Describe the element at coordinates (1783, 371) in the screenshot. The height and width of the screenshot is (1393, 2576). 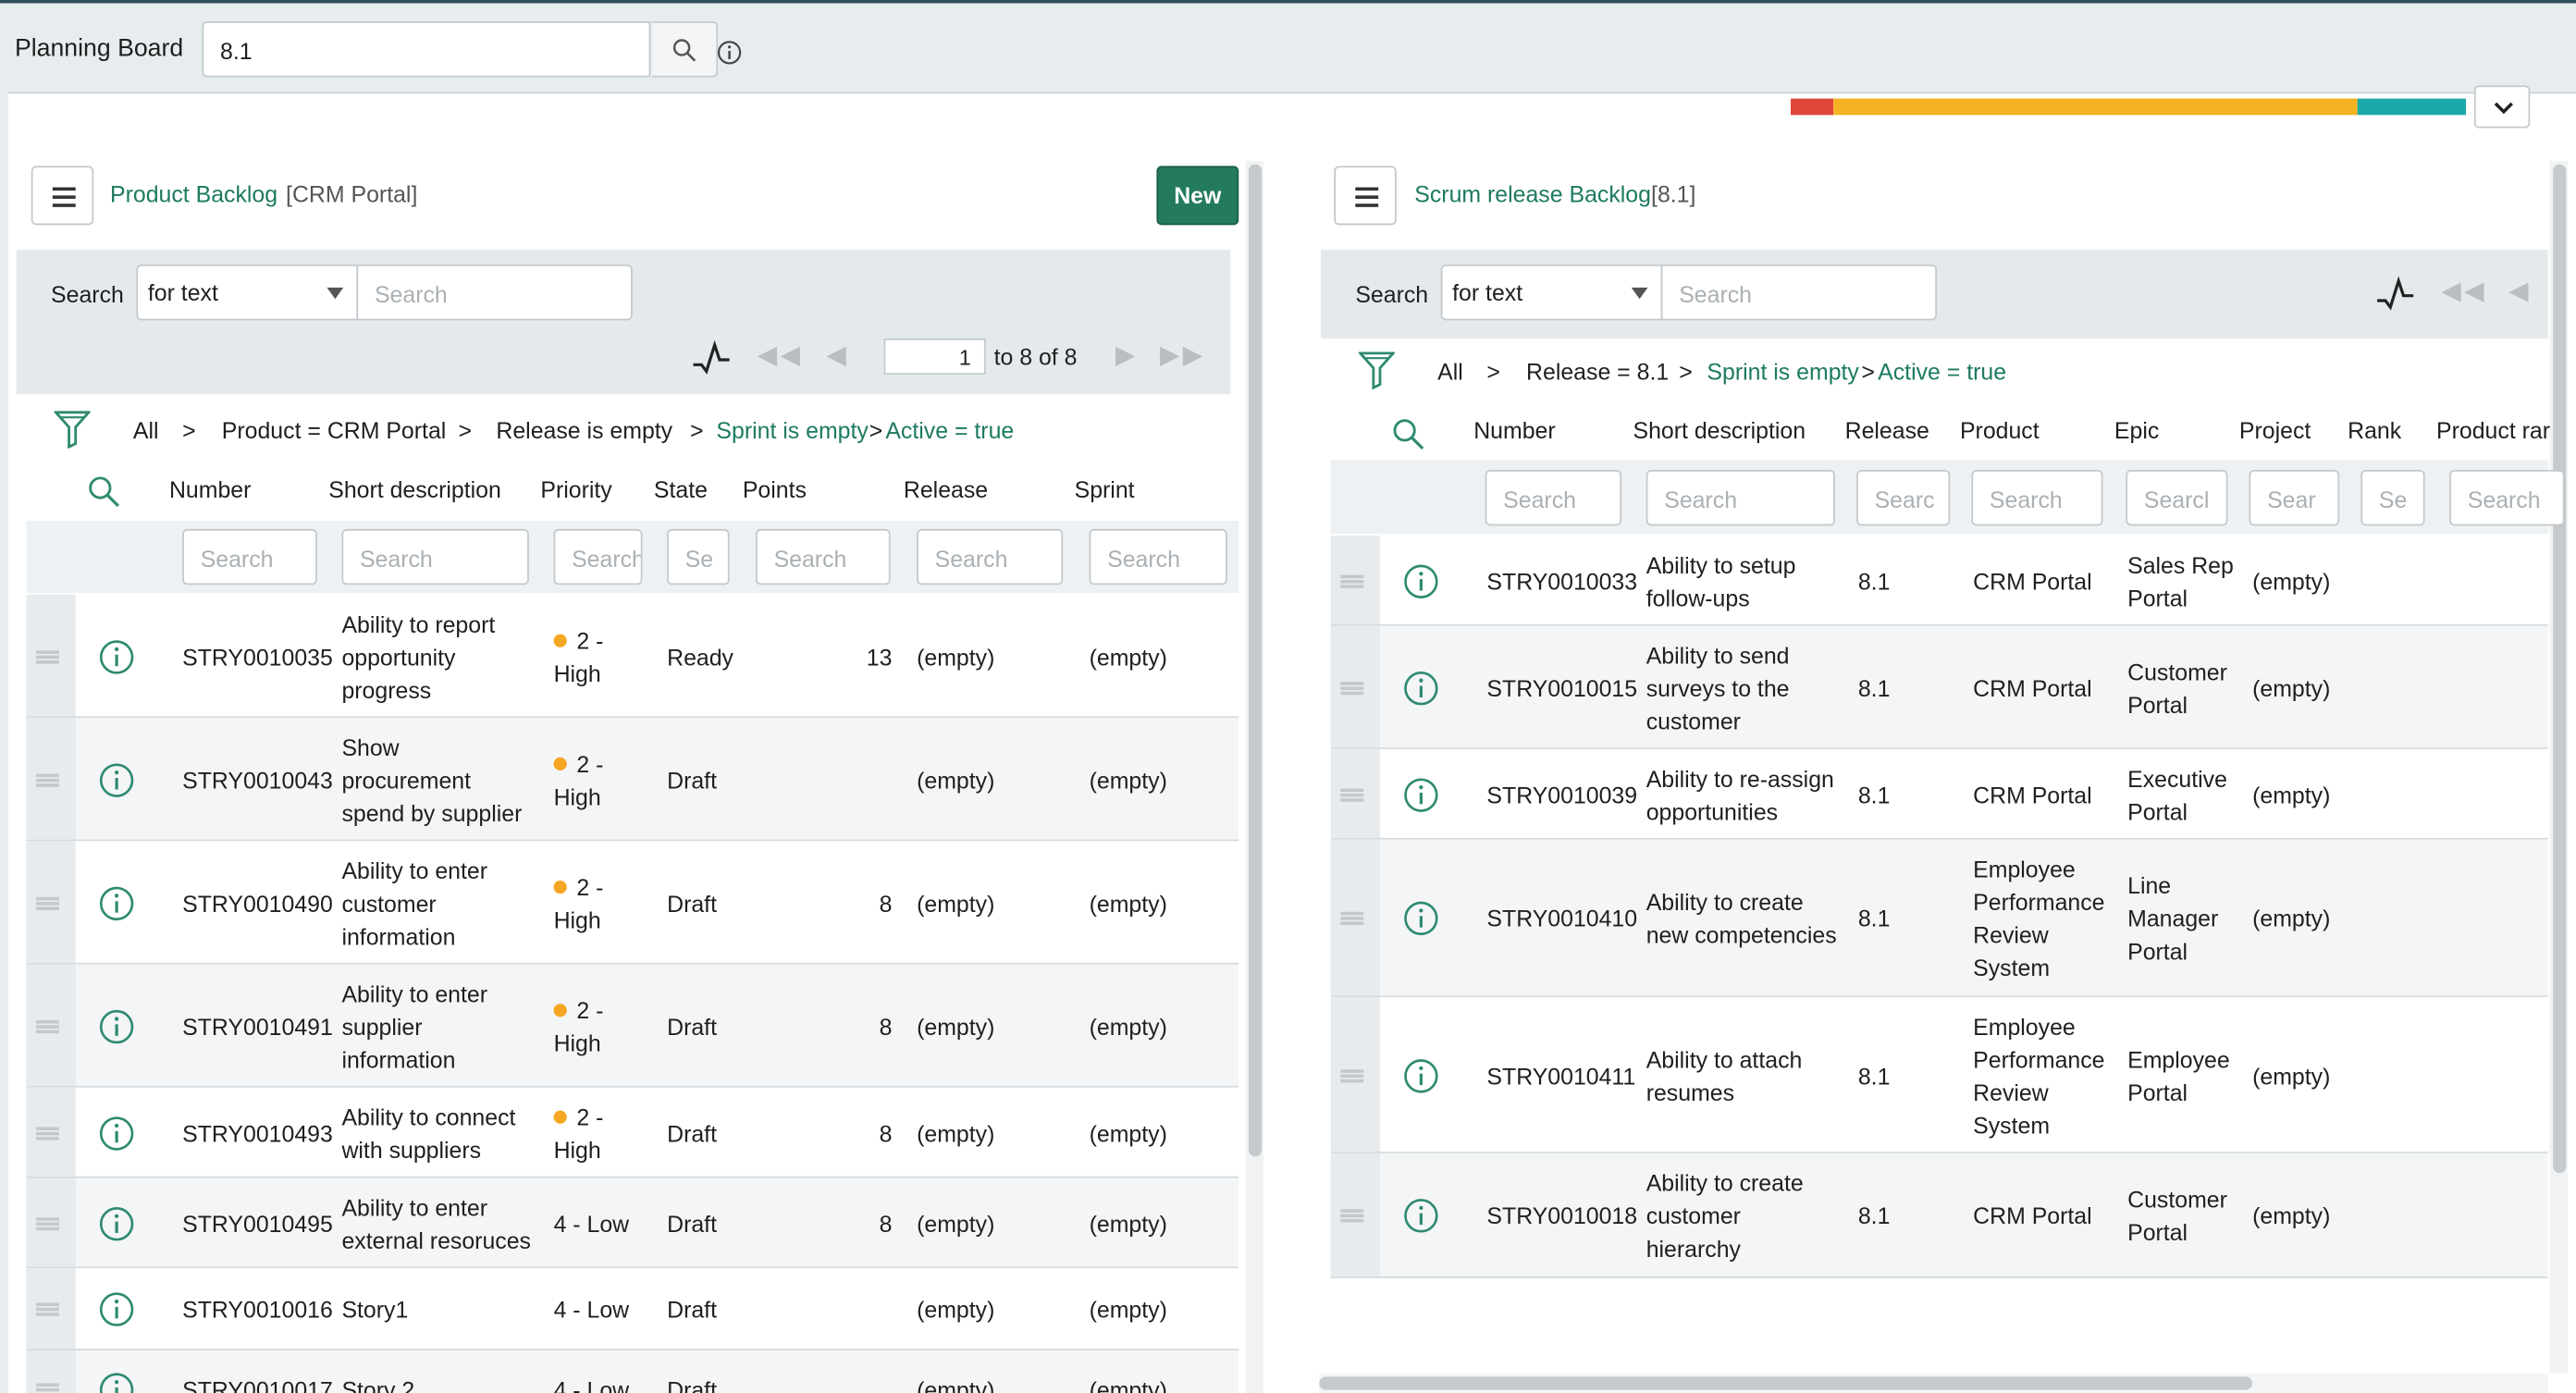
I see `breadcrumb-item: Sprint is empty` at that location.